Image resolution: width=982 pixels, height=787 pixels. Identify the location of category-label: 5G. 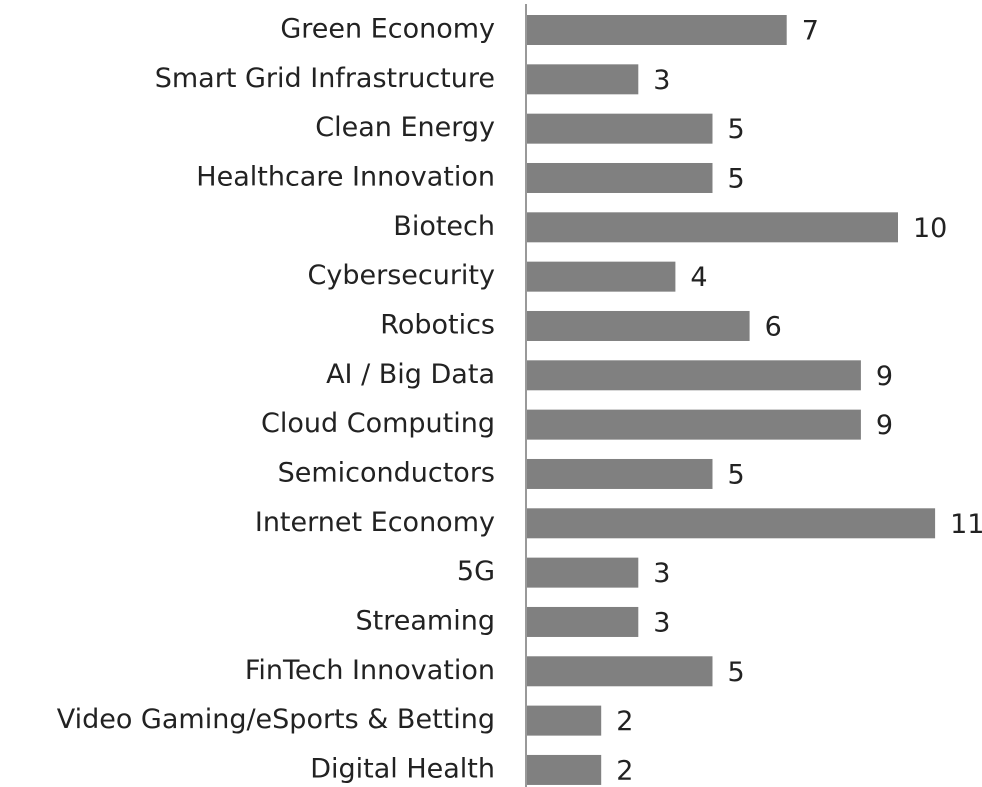
(476, 571).